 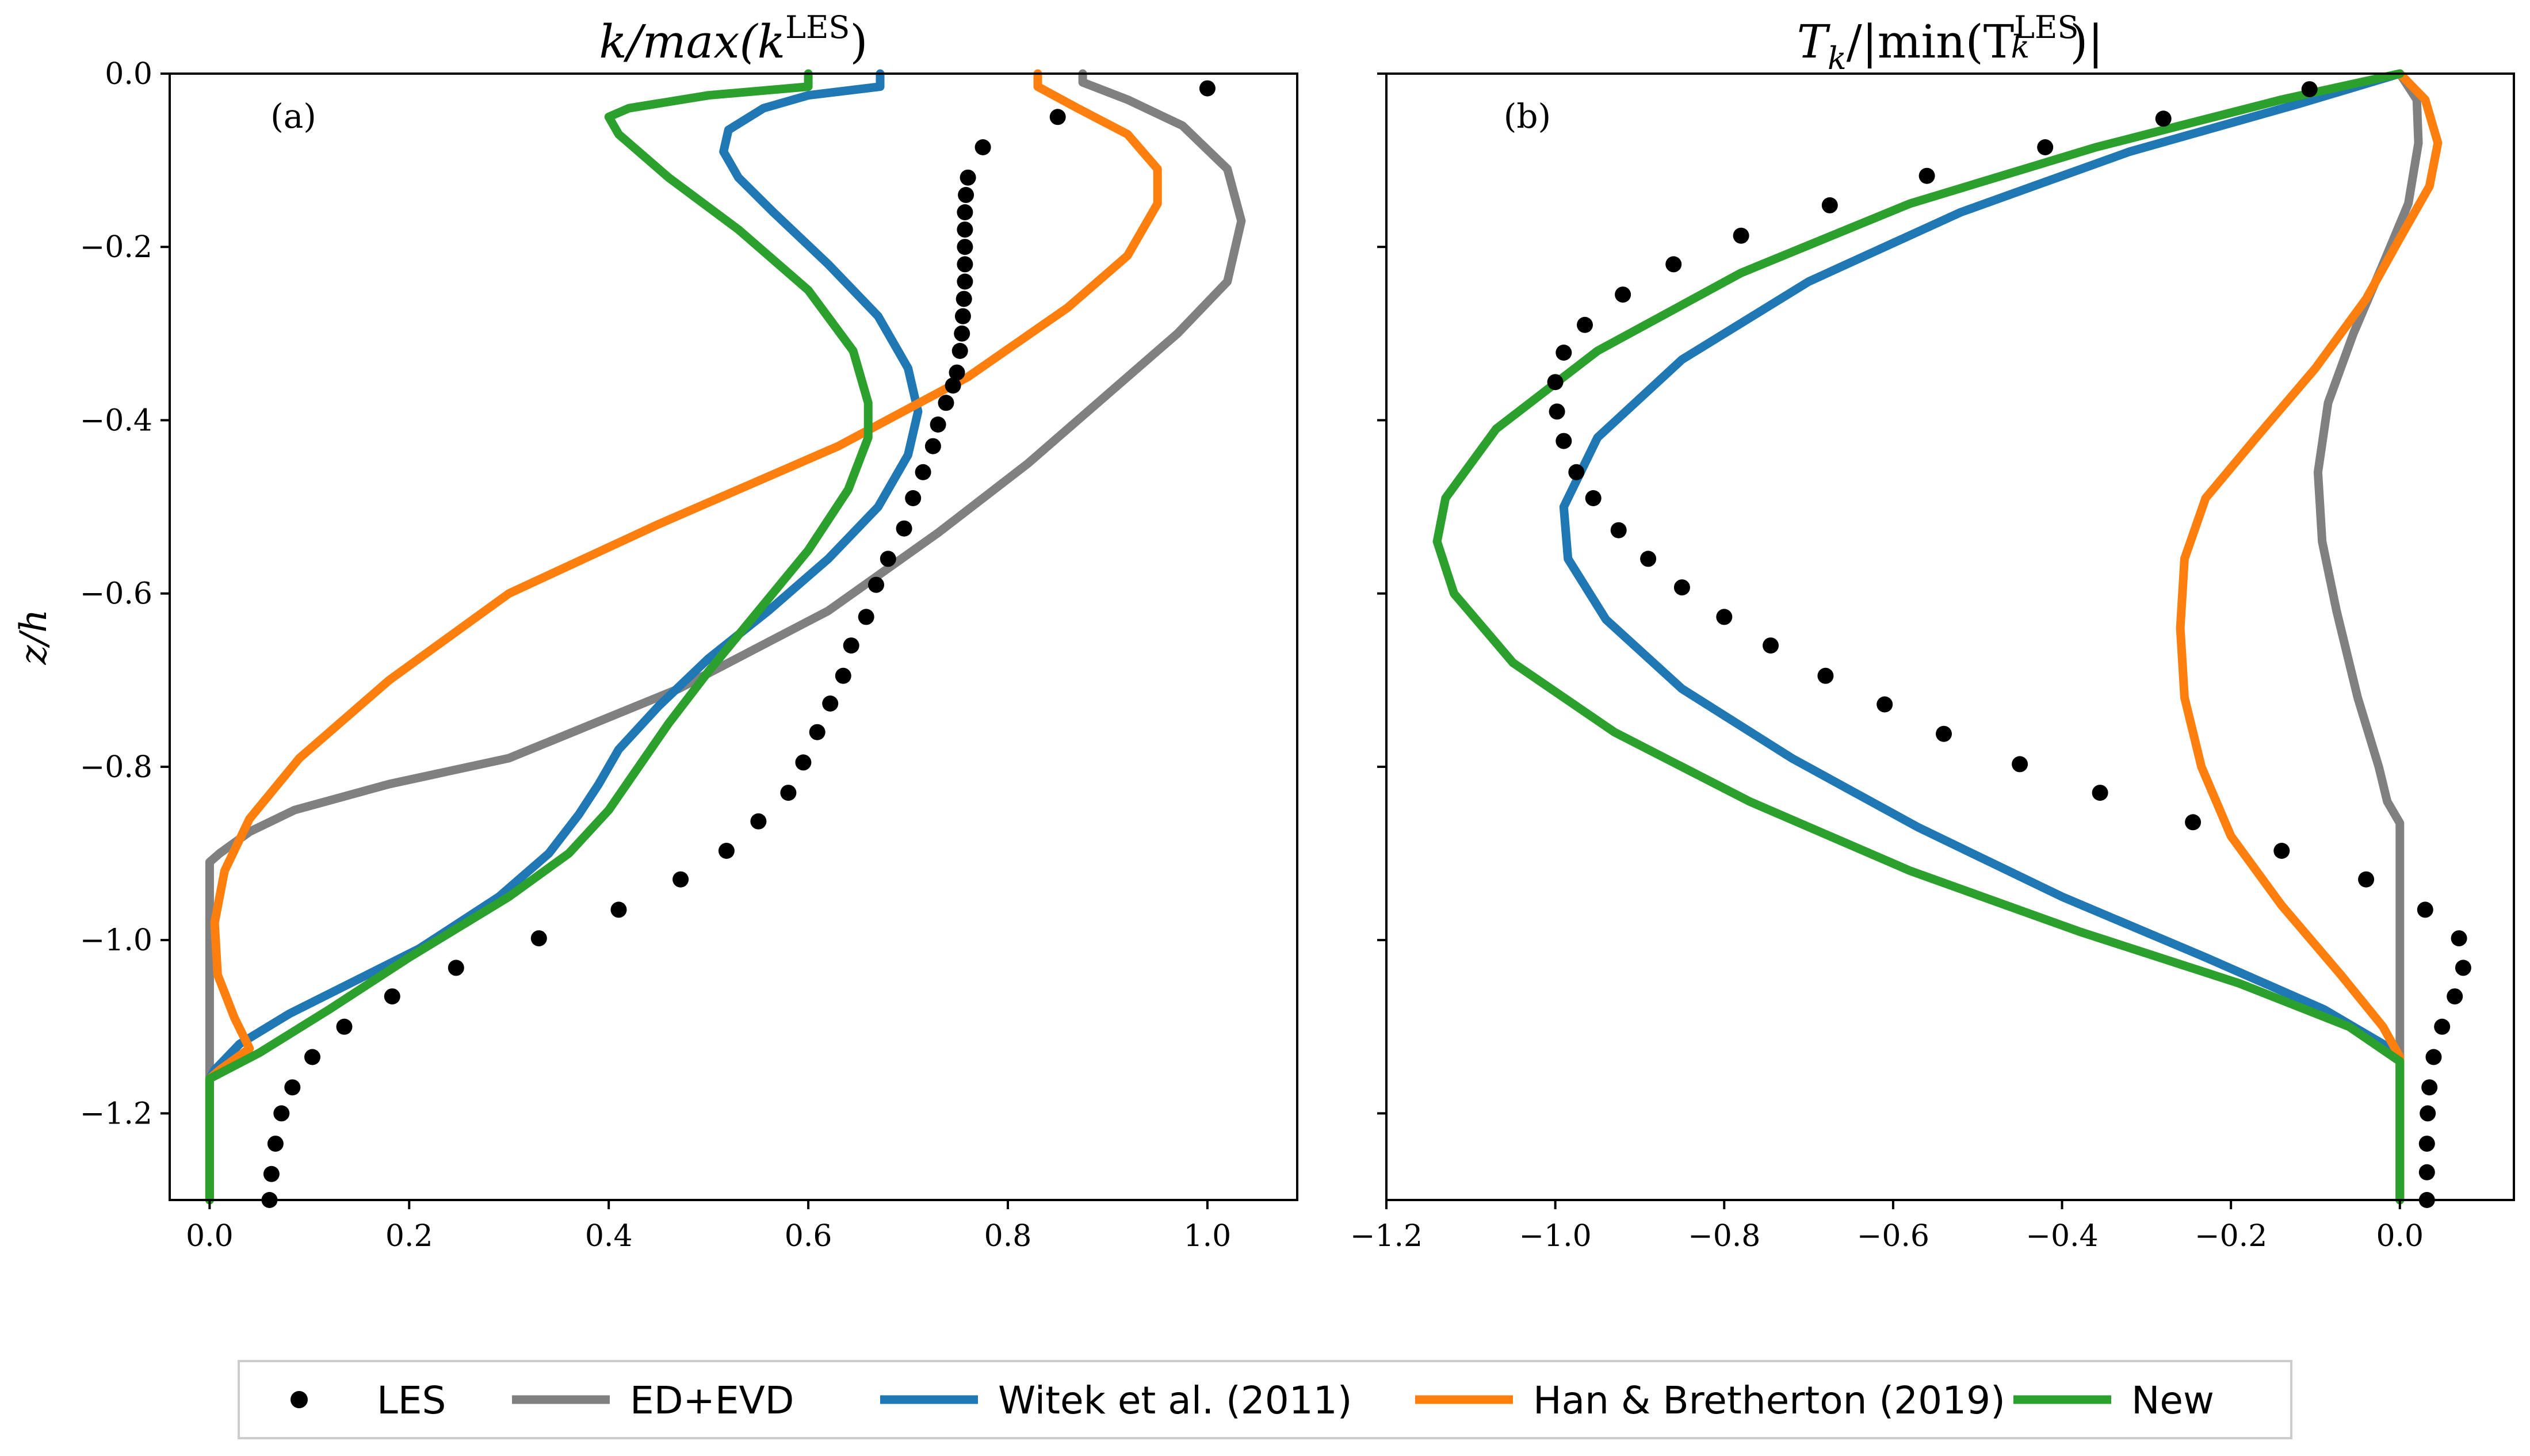 I want to click on panel-a-tag: (a), so click(x=293, y=117).